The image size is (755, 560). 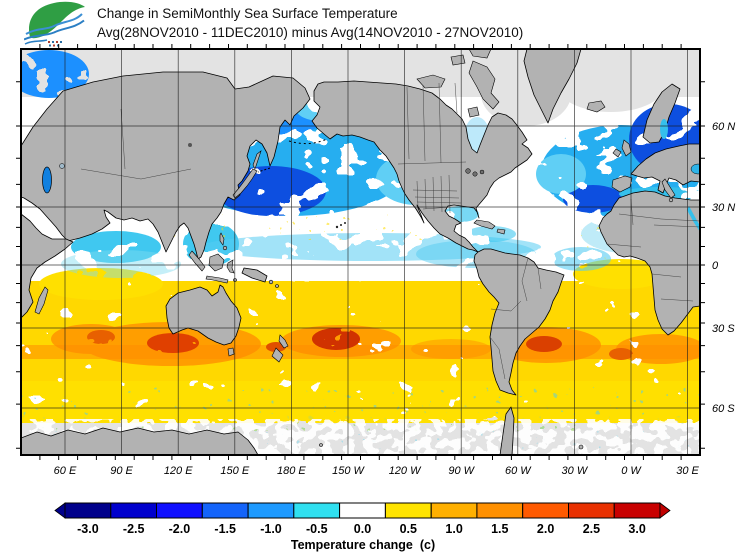 I want to click on scandinavia, so click(x=661, y=113).